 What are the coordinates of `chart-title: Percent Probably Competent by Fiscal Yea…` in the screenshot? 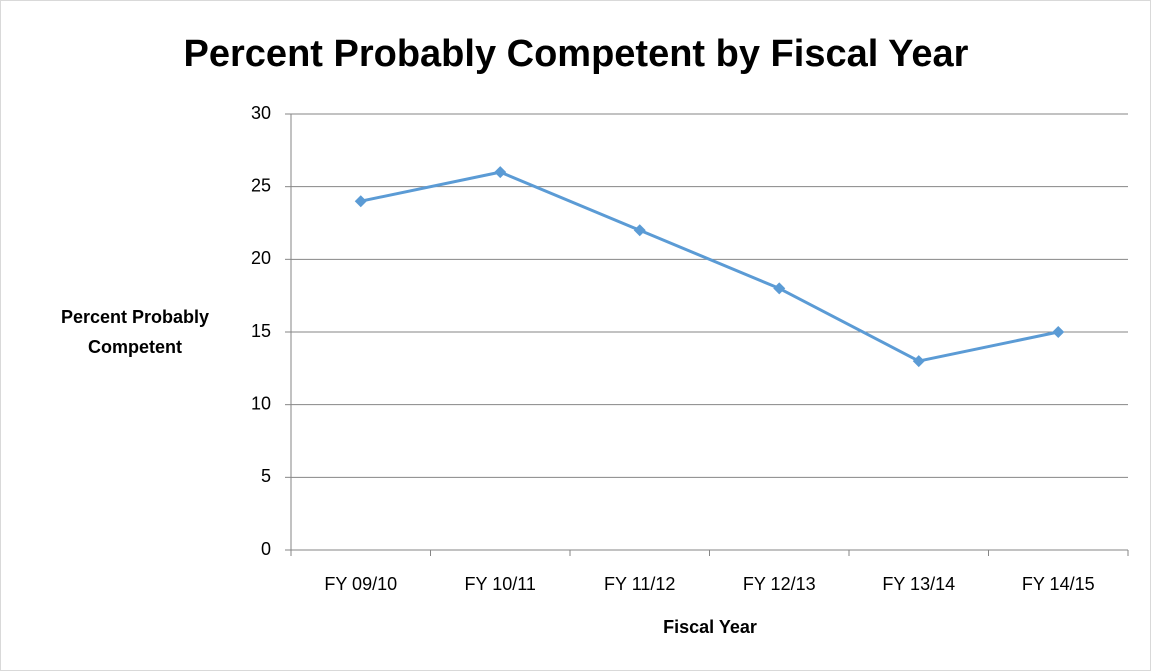 It's located at (576, 54).